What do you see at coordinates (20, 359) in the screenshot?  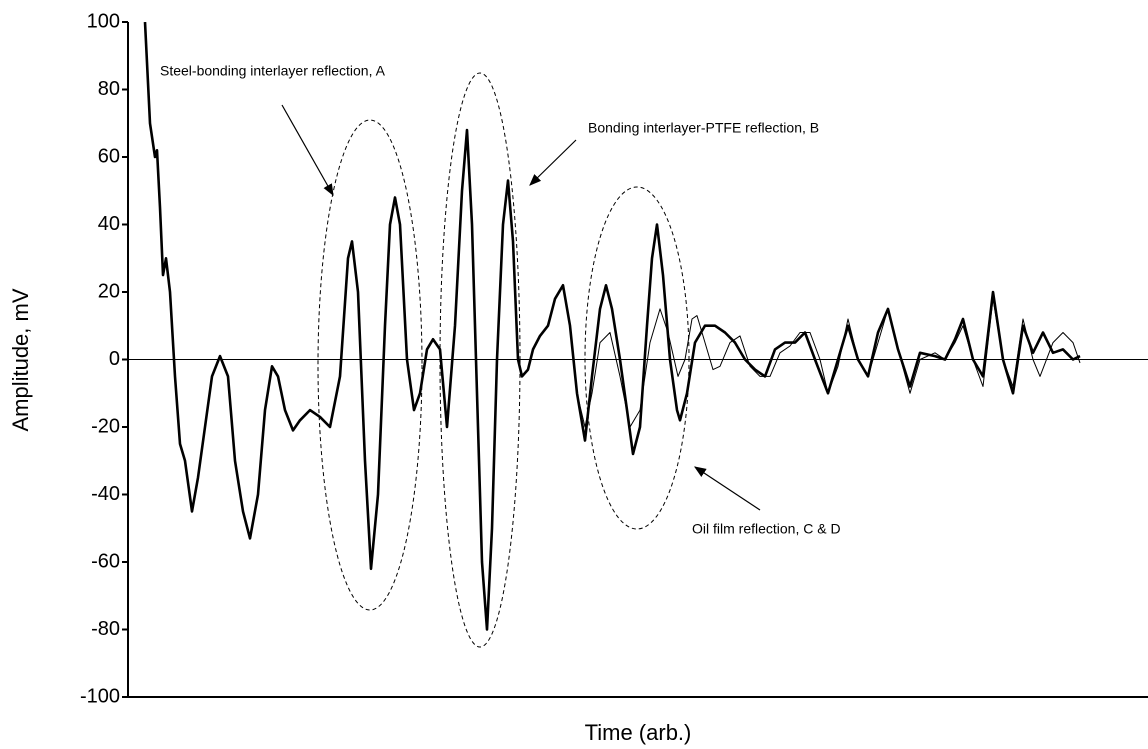 I see `y-axis-label: Amplitude, mV` at bounding box center [20, 359].